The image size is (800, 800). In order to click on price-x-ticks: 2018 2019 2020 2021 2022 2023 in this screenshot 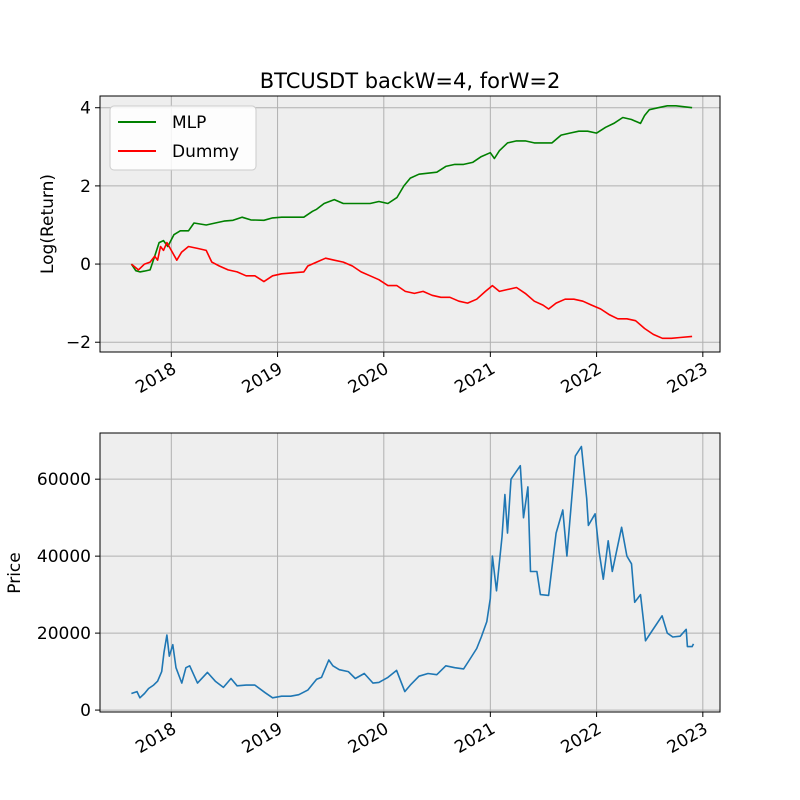, I will do `click(421, 735)`.